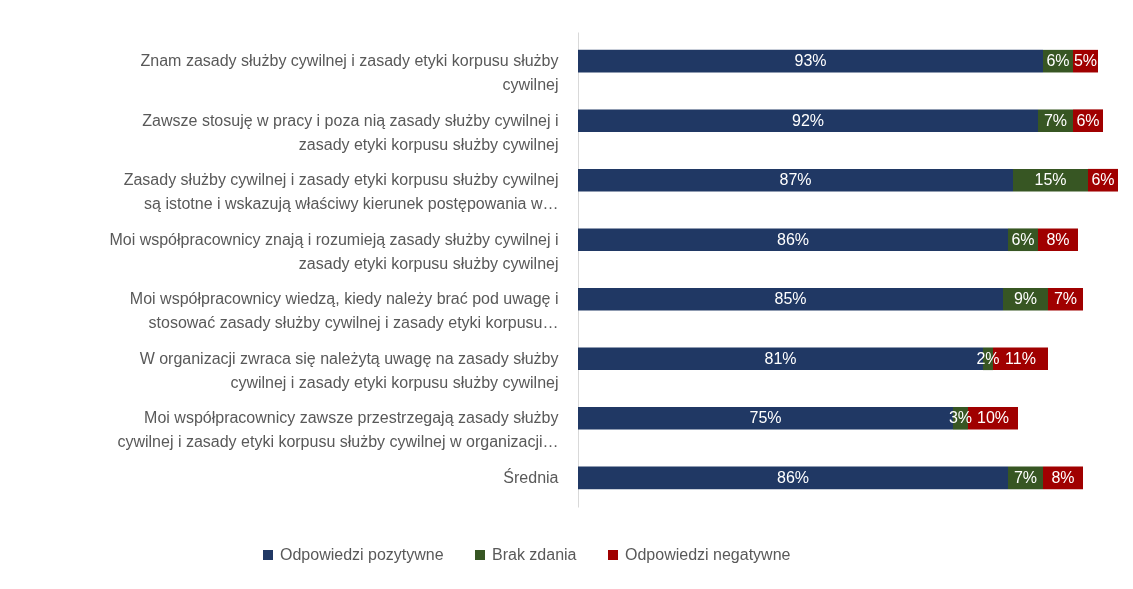  I want to click on data-label: 75%, so click(765, 418).